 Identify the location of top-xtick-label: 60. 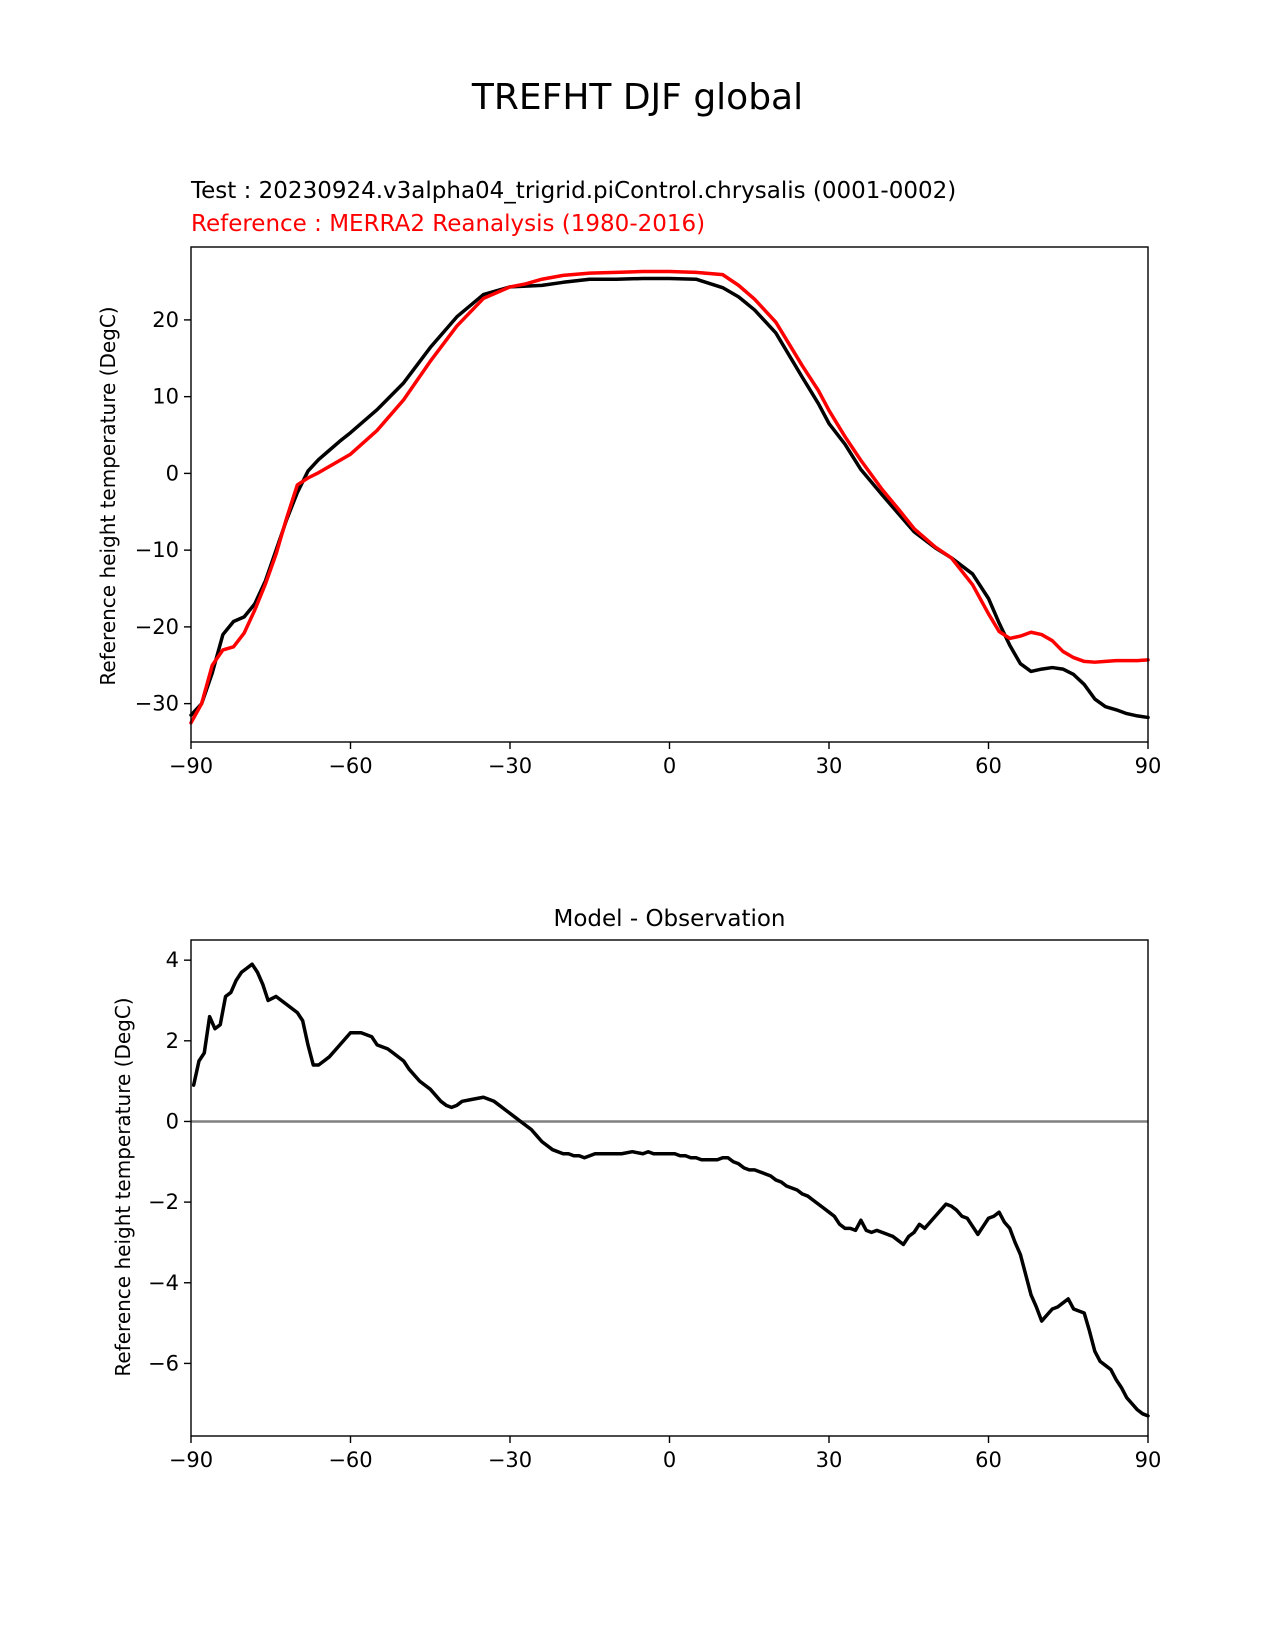
(988, 766).